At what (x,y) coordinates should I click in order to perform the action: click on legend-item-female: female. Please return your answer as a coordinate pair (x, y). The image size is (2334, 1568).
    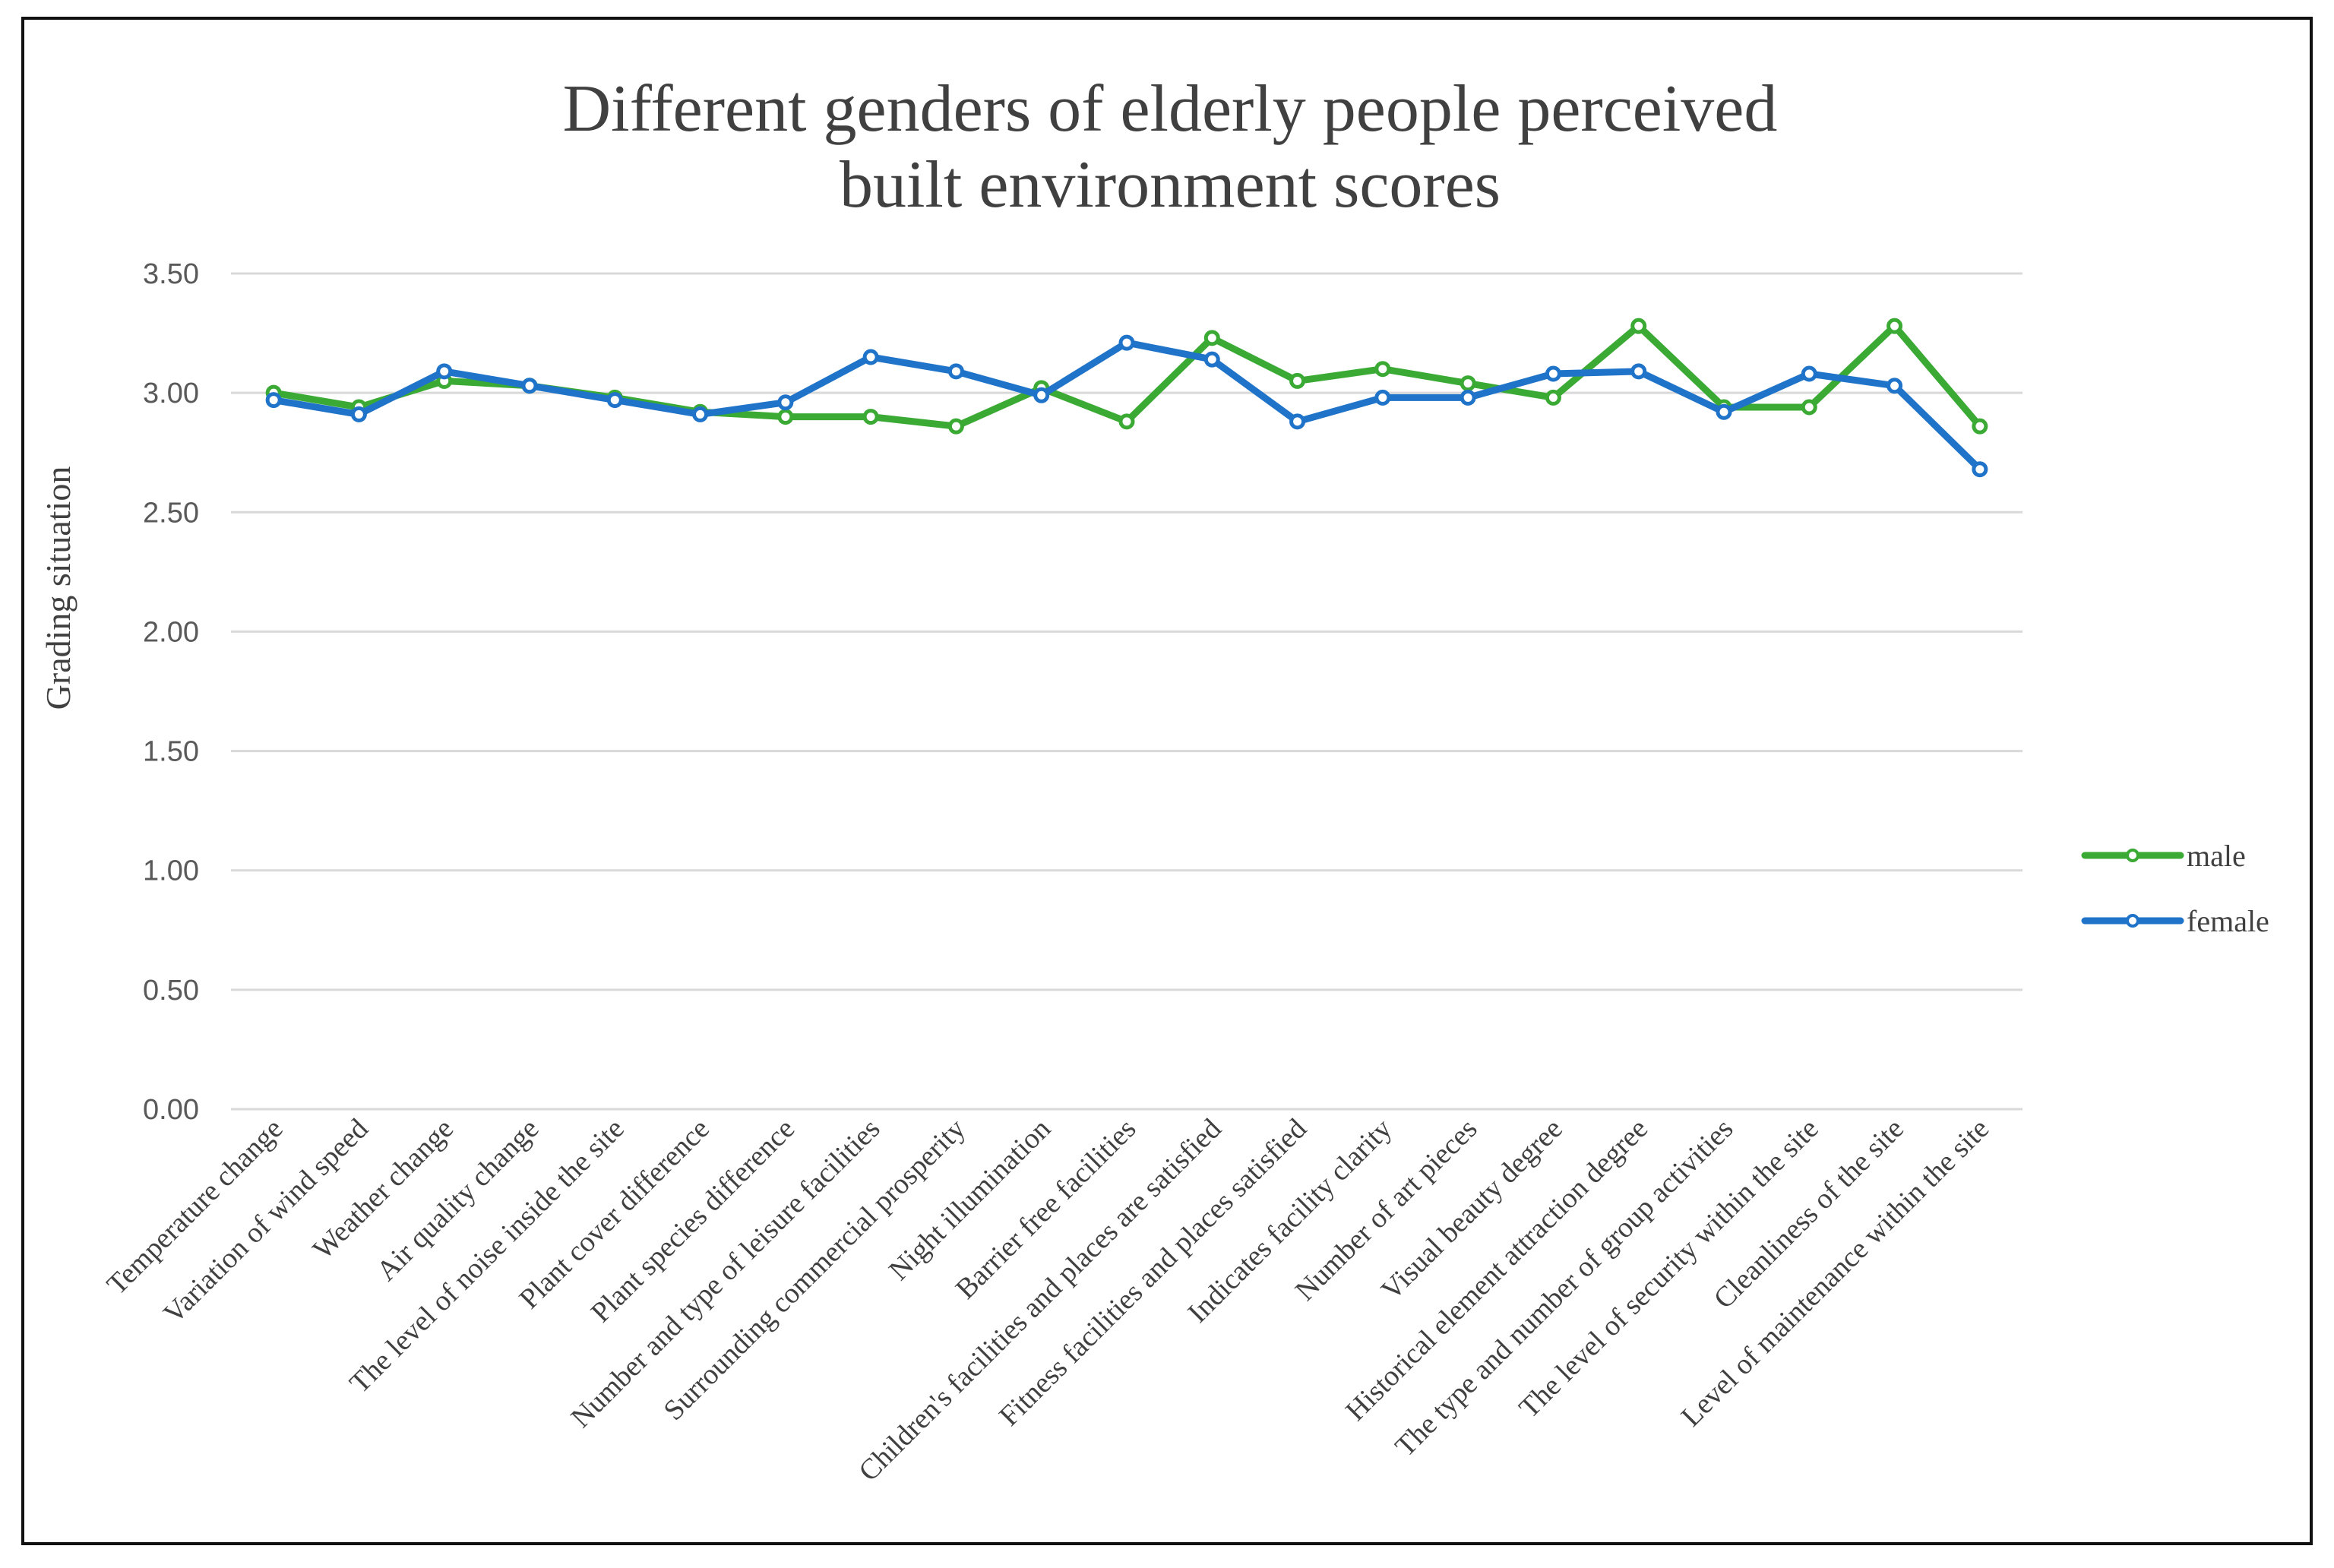
    Looking at the image, I should click on (2175, 921).